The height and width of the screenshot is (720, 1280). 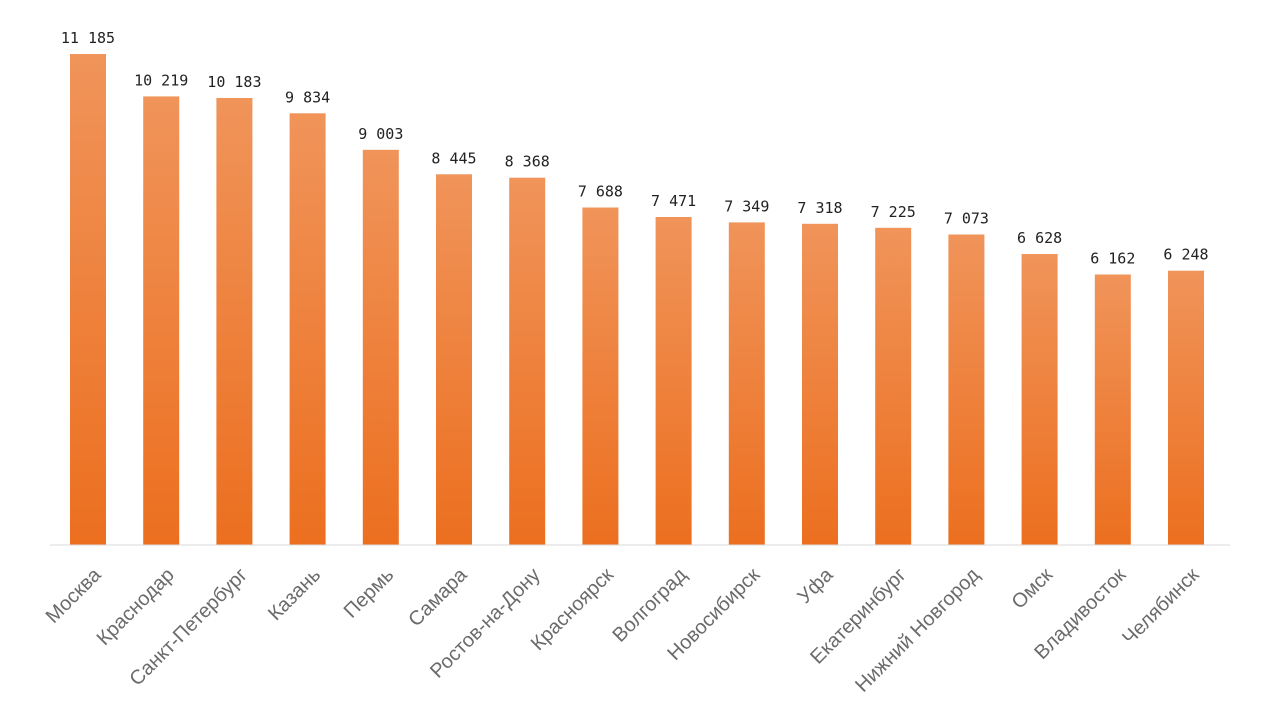 I want to click on category-label: Челябинск, so click(x=1161, y=607).